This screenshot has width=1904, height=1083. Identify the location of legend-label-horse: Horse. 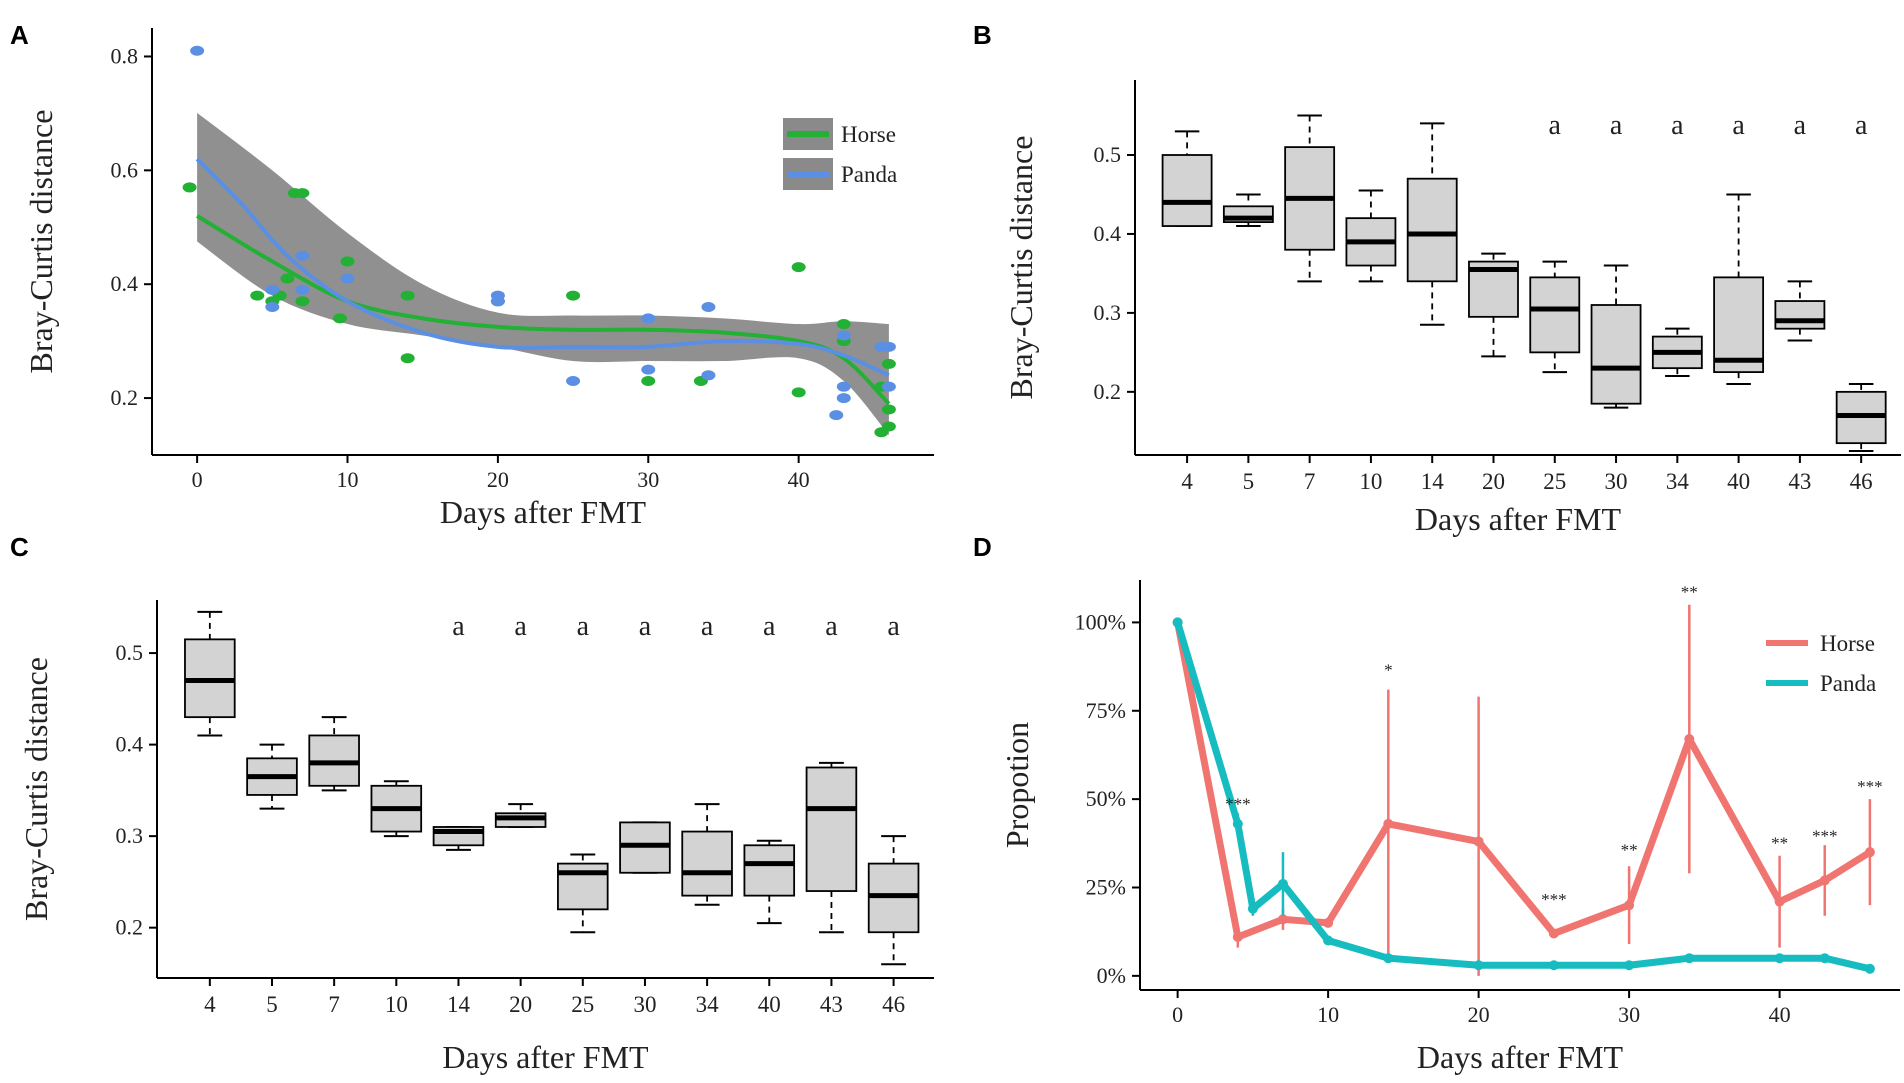
(868, 134).